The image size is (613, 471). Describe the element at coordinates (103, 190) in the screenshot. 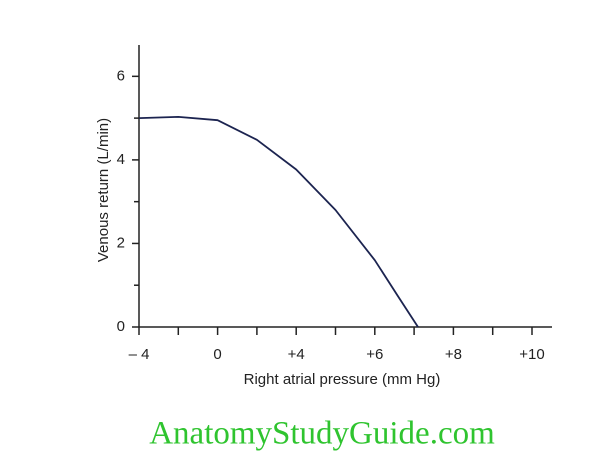

I see `y-axis-label: Venous return (L/min)` at that location.